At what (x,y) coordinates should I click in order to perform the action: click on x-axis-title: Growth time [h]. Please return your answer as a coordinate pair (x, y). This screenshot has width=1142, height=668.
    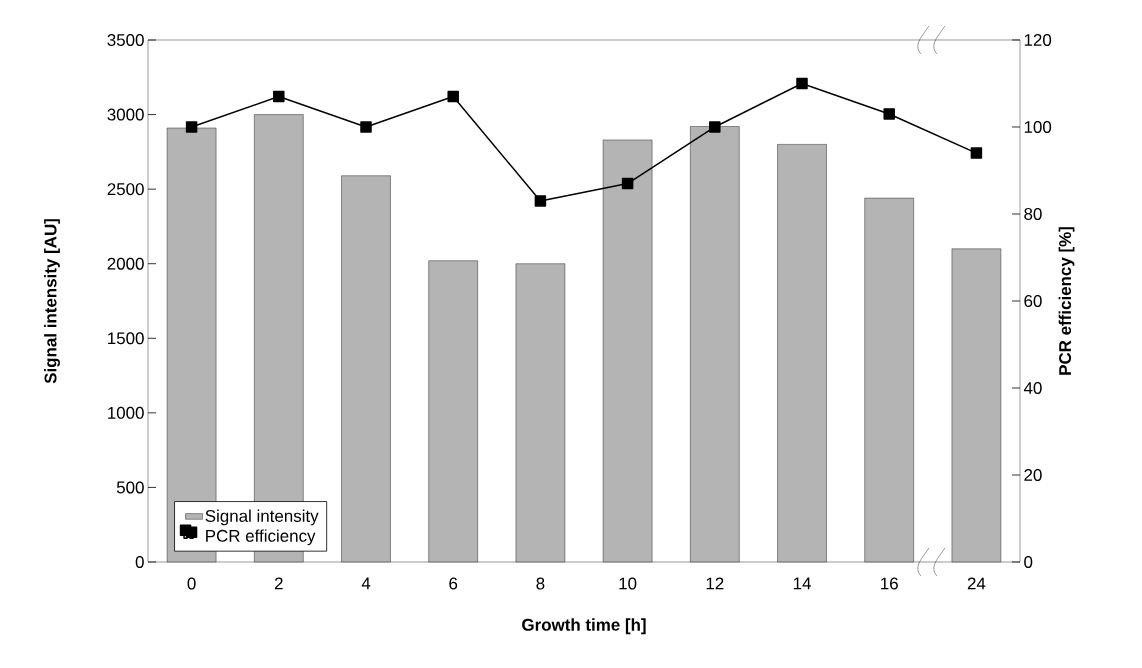
    Looking at the image, I should click on (584, 626).